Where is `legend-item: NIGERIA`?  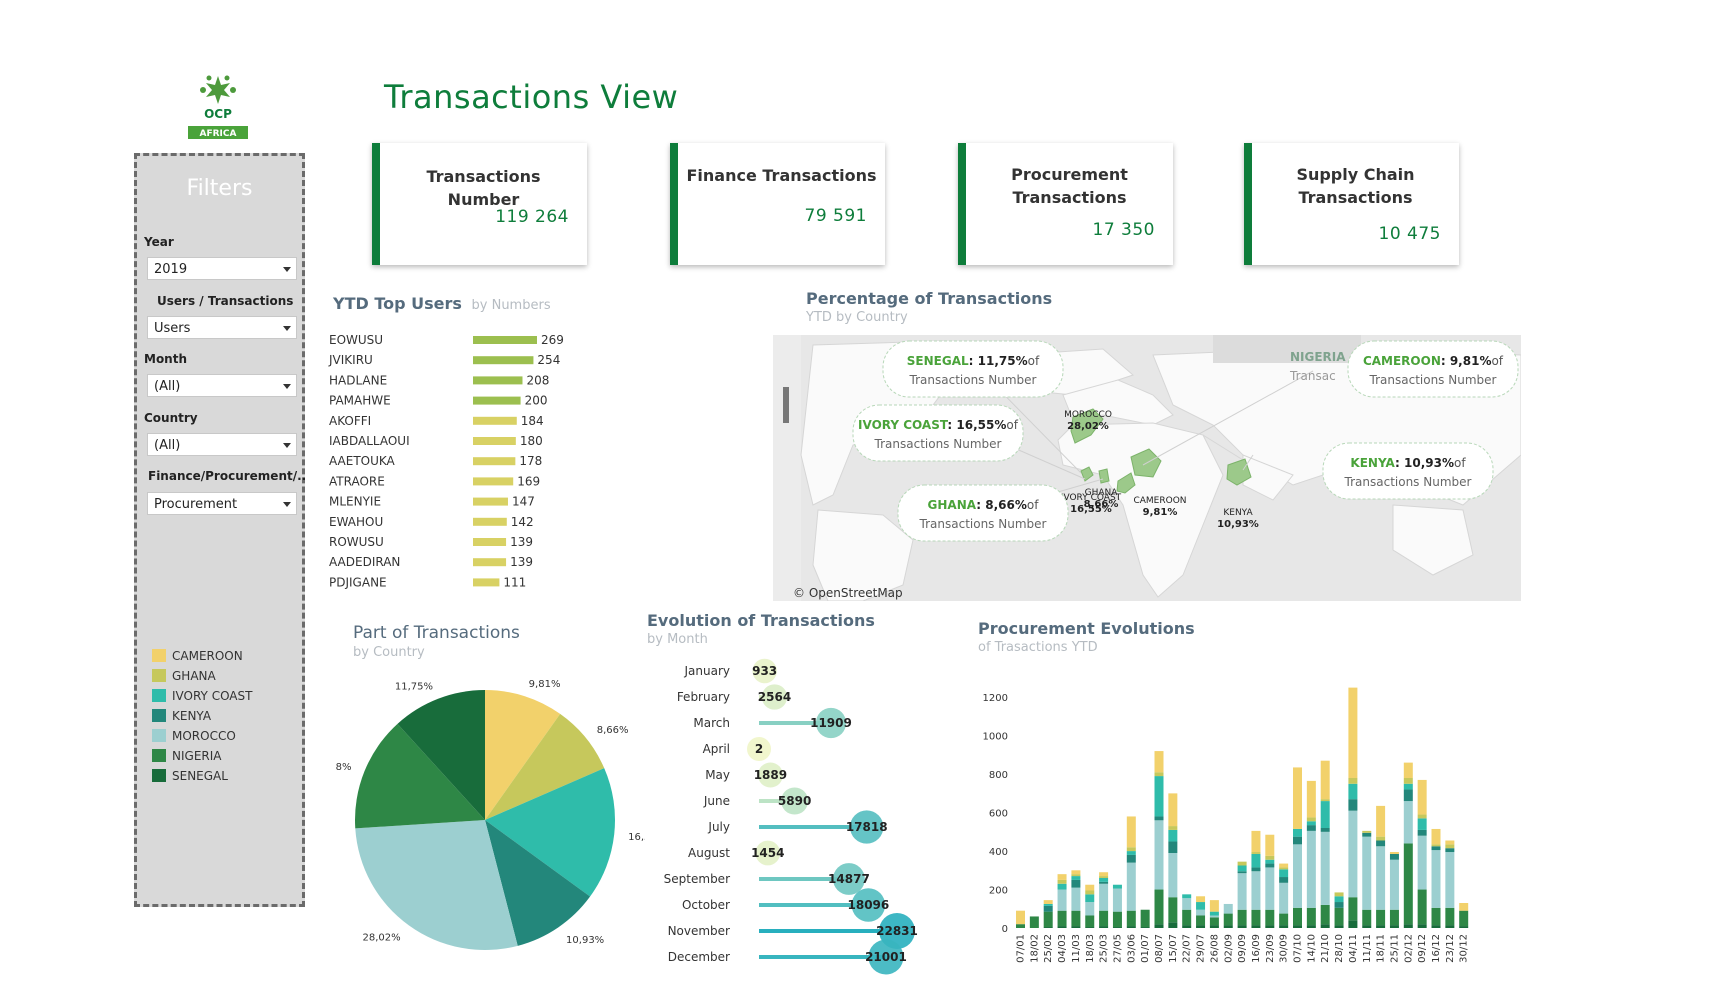
legend-item: NIGERIA is located at coordinates (186, 757).